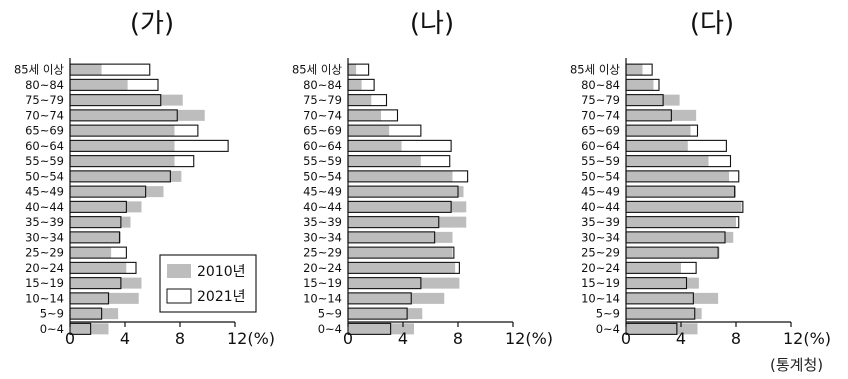  I want to click on legend-label: 2021년, so click(221, 297).